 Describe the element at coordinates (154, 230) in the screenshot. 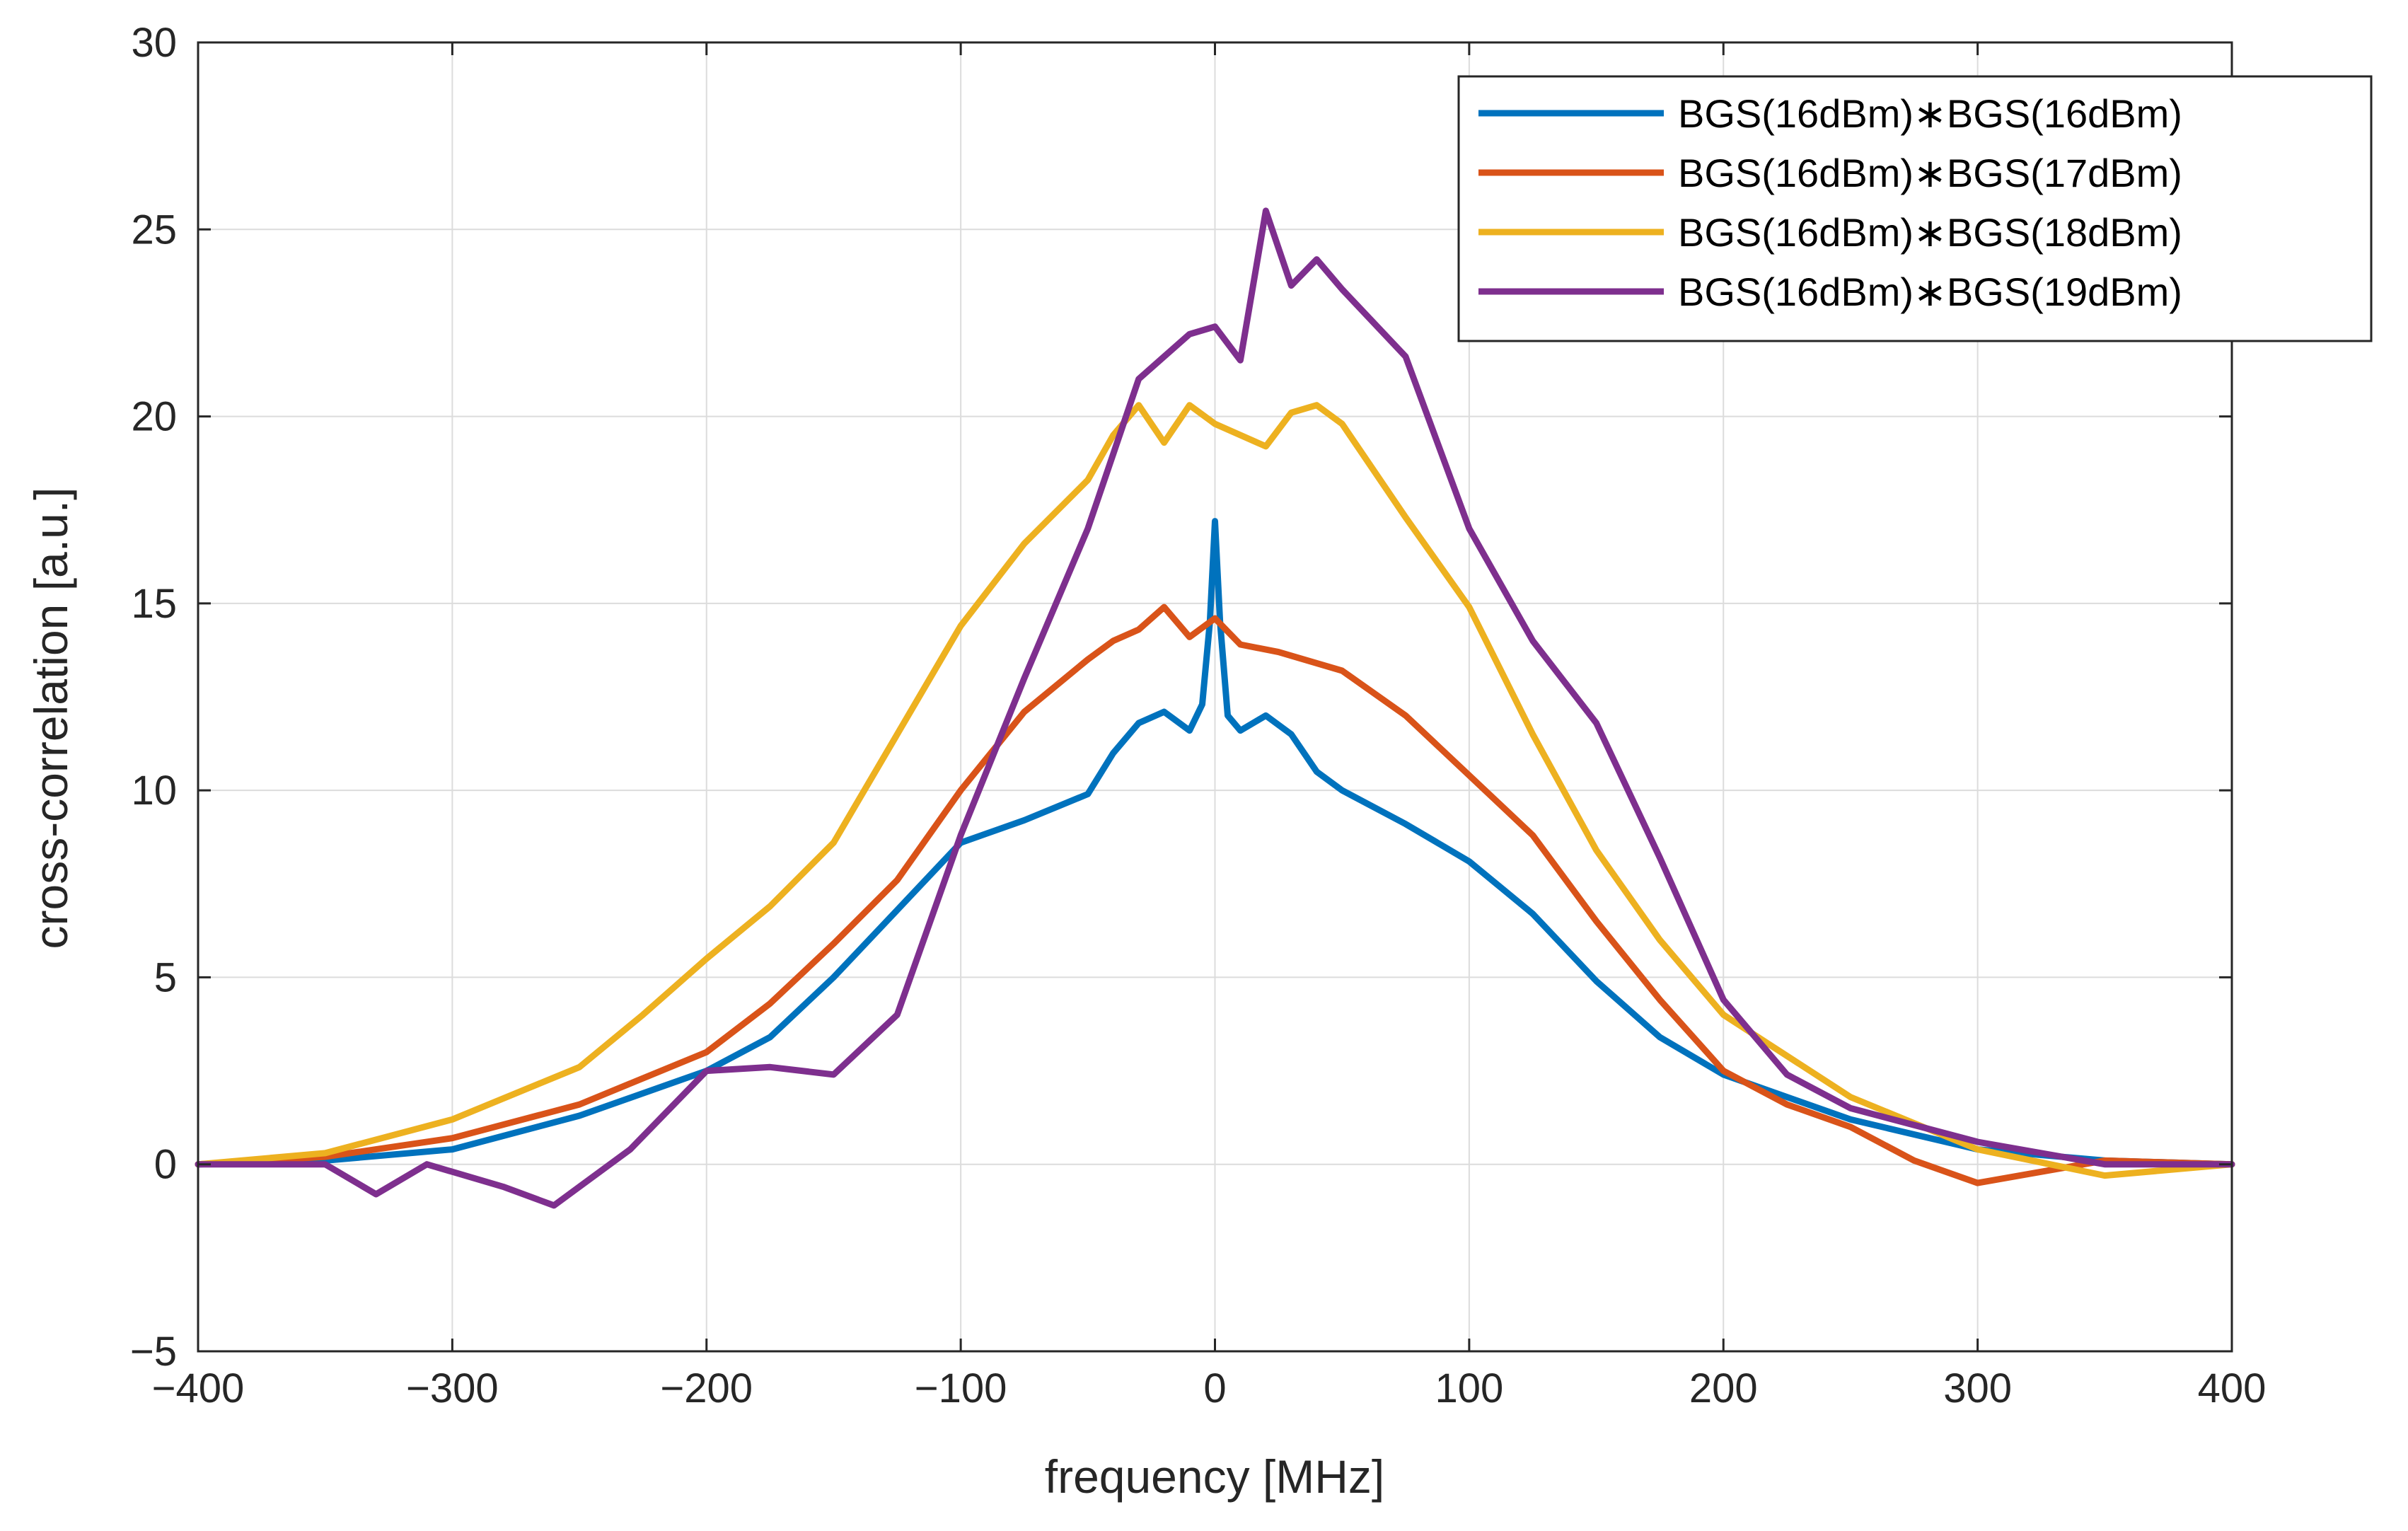

I see `y-tick-label: 25` at that location.